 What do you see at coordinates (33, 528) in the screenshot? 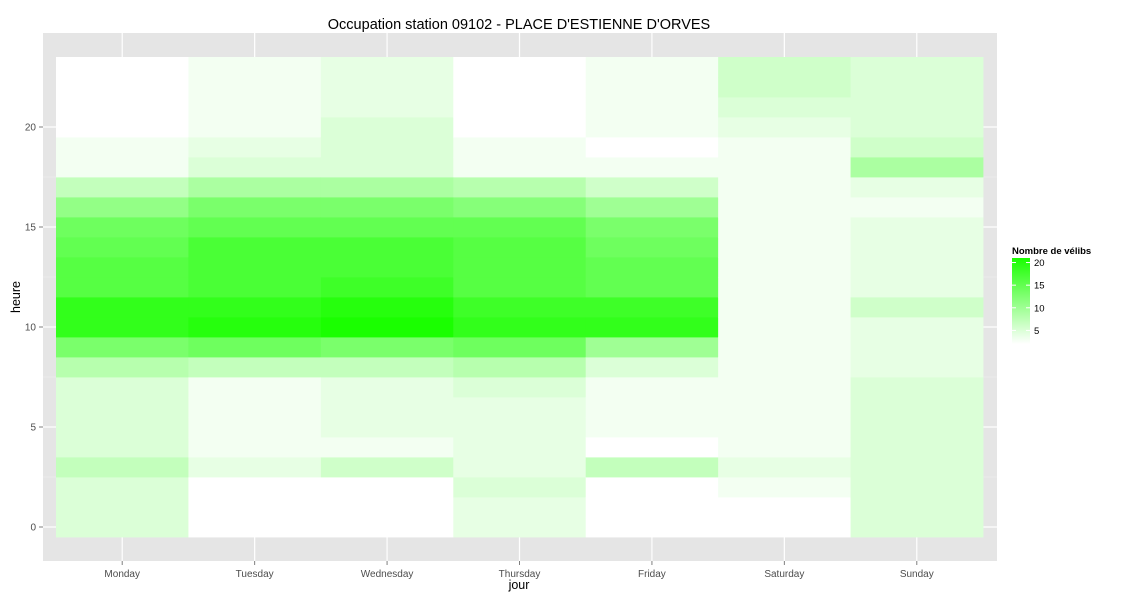
I see `y-tick-label: 0` at bounding box center [33, 528].